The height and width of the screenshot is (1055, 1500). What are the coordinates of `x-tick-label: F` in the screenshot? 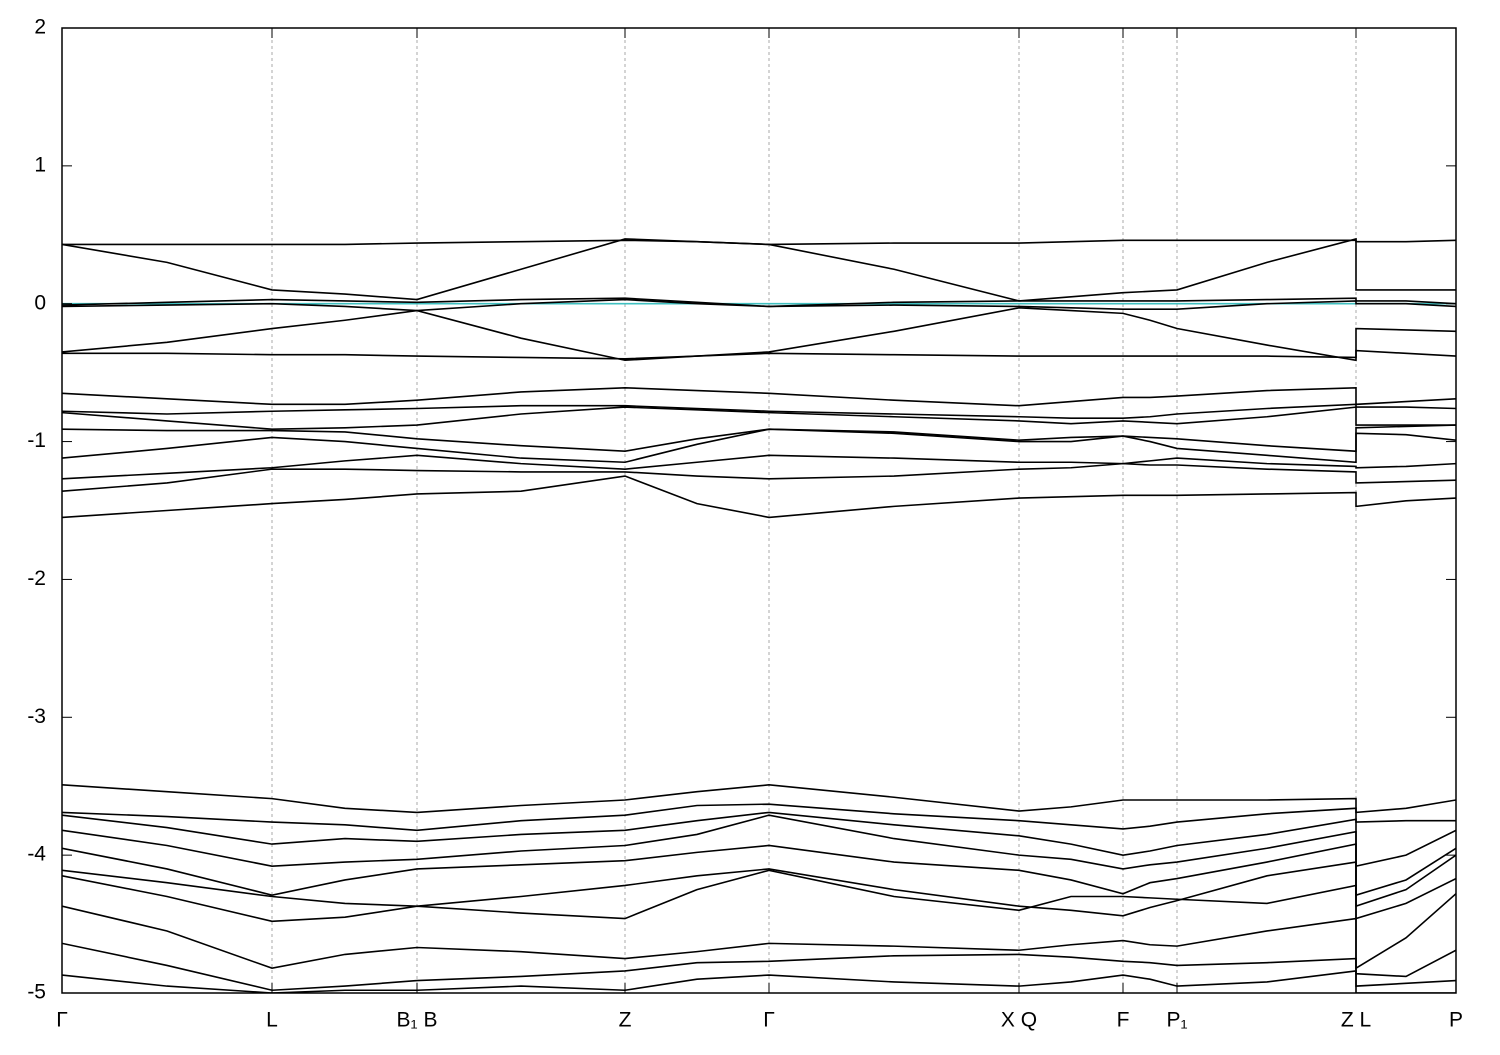 It's located at (1123, 1020).